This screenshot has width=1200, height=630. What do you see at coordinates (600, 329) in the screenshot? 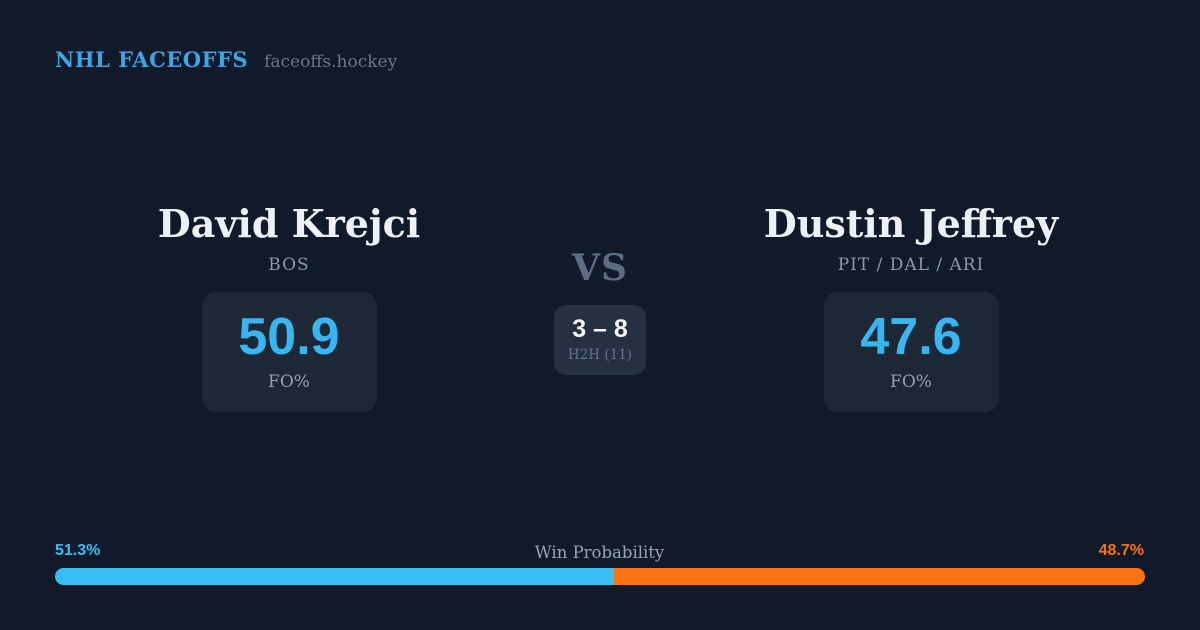
I see `h2h-score: 3 – 8` at bounding box center [600, 329].